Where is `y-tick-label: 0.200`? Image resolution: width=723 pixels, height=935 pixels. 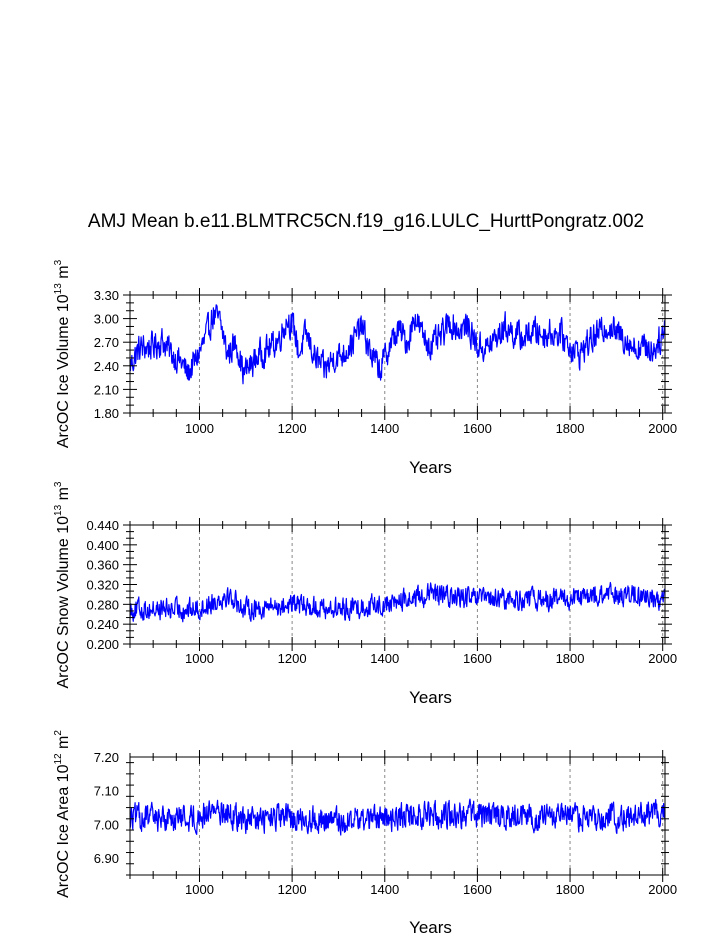
y-tick-label: 0.200 is located at coordinates (102, 644).